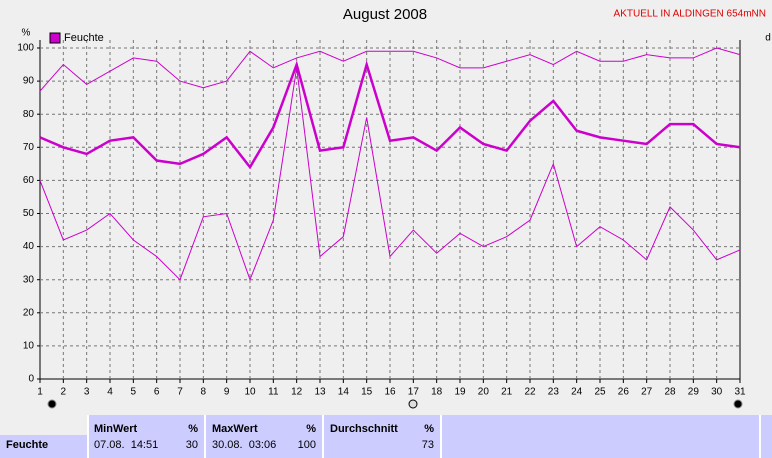 The width and height of the screenshot is (772, 458). What do you see at coordinates (116, 429) in the screenshot?
I see `table-header: MinWert` at bounding box center [116, 429].